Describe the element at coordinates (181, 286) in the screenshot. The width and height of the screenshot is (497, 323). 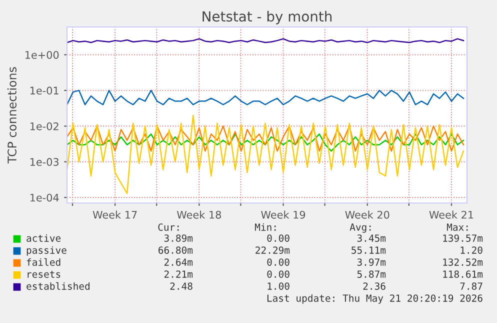
I see `text: 2.48` at that location.